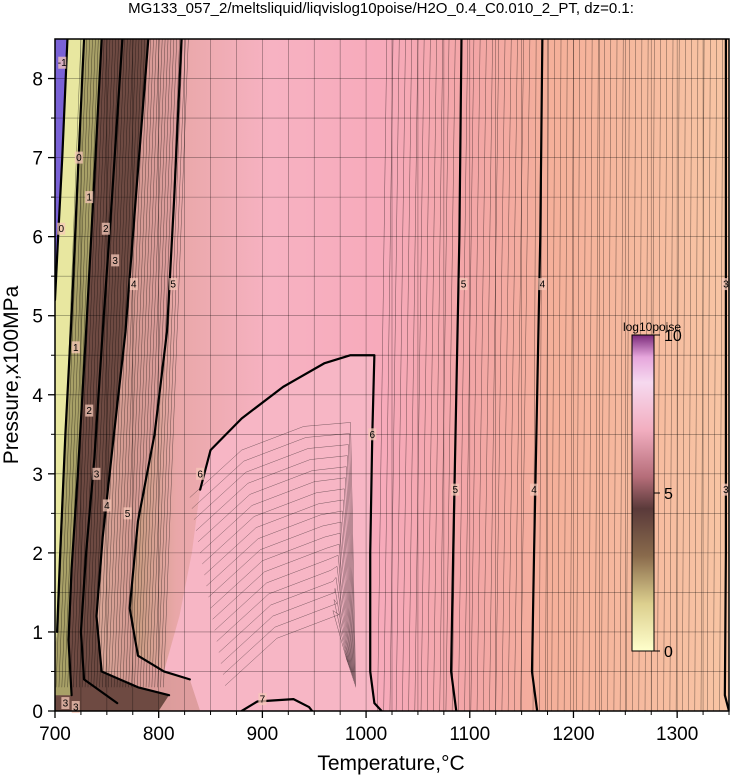 The width and height of the screenshot is (734, 776). What do you see at coordinates (573, 734) in the screenshot?
I see `x-tick-label: 1200` at bounding box center [573, 734].